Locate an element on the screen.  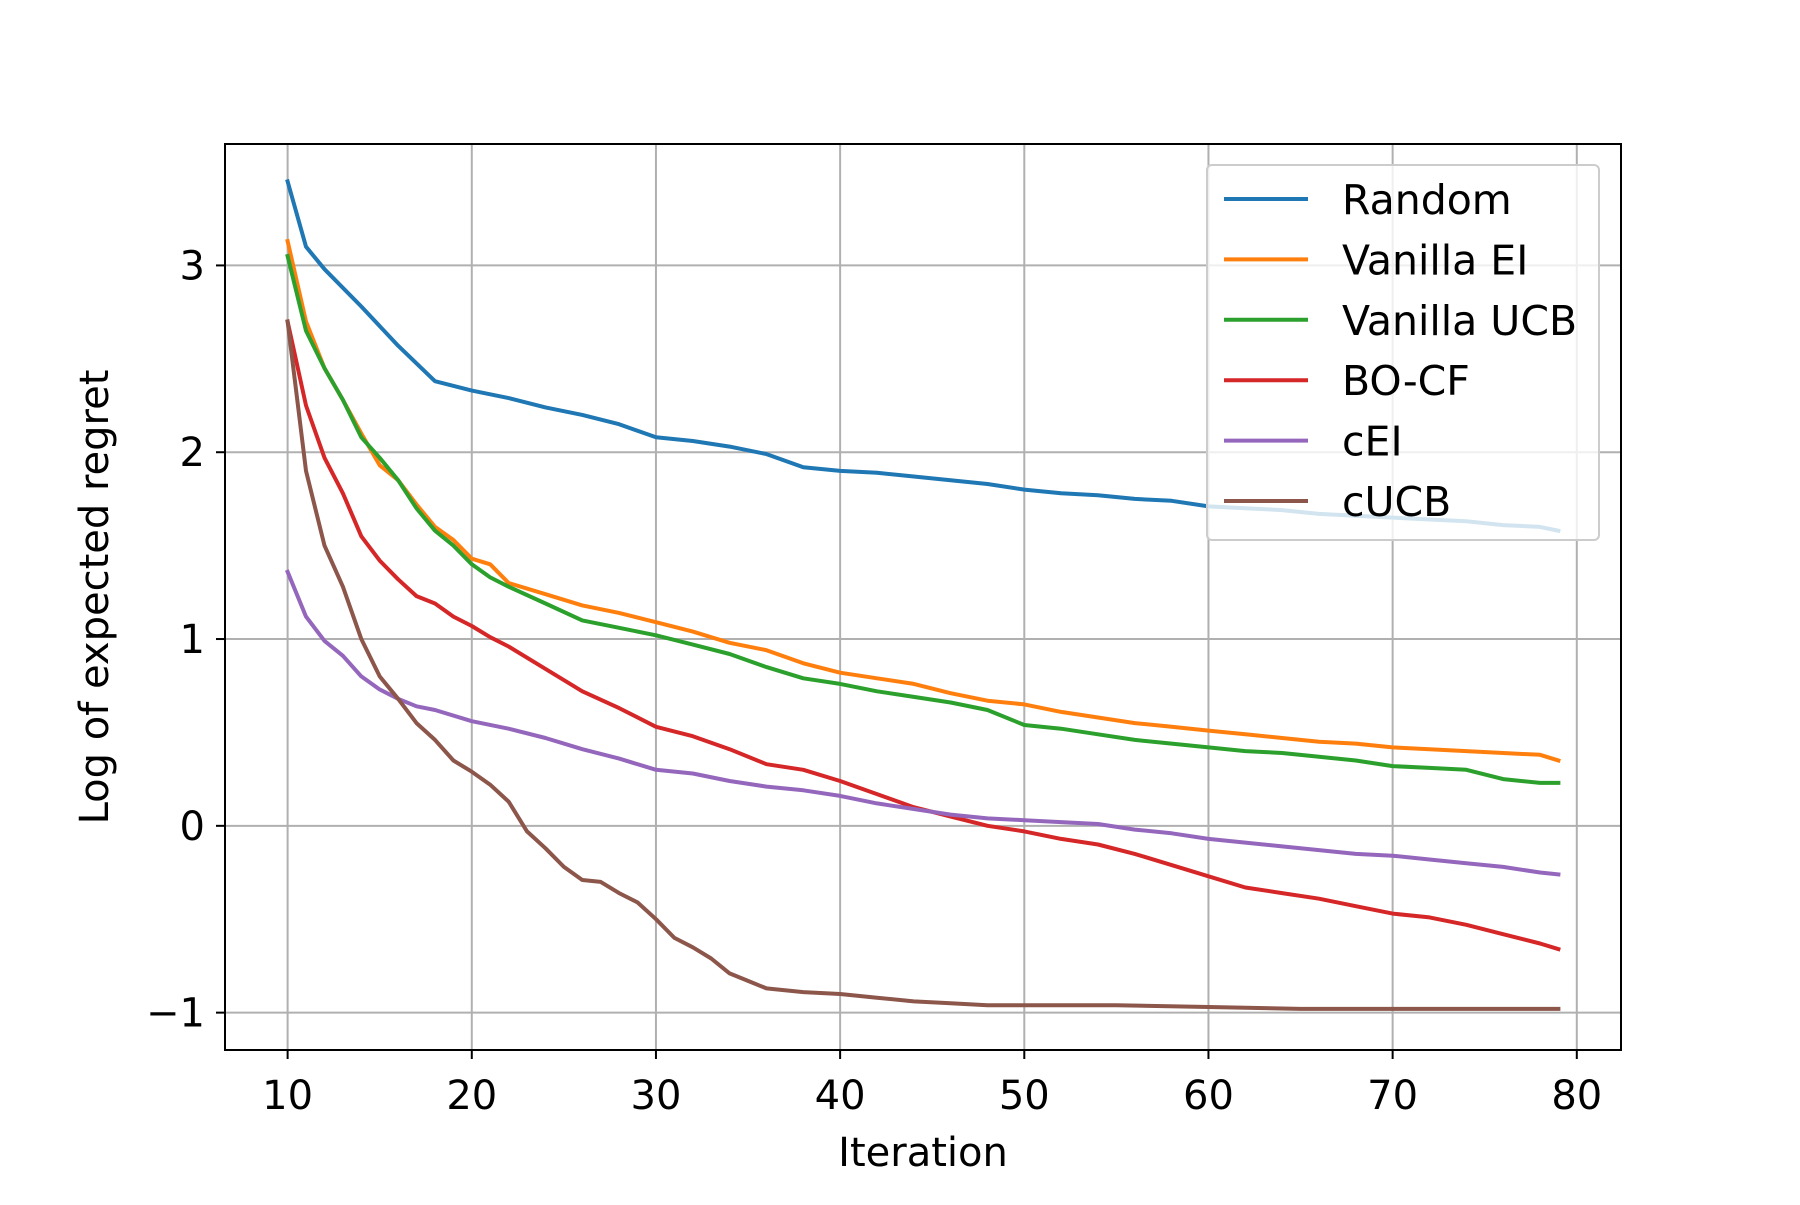
y-tick-label: 0 is located at coordinates (192, 827).